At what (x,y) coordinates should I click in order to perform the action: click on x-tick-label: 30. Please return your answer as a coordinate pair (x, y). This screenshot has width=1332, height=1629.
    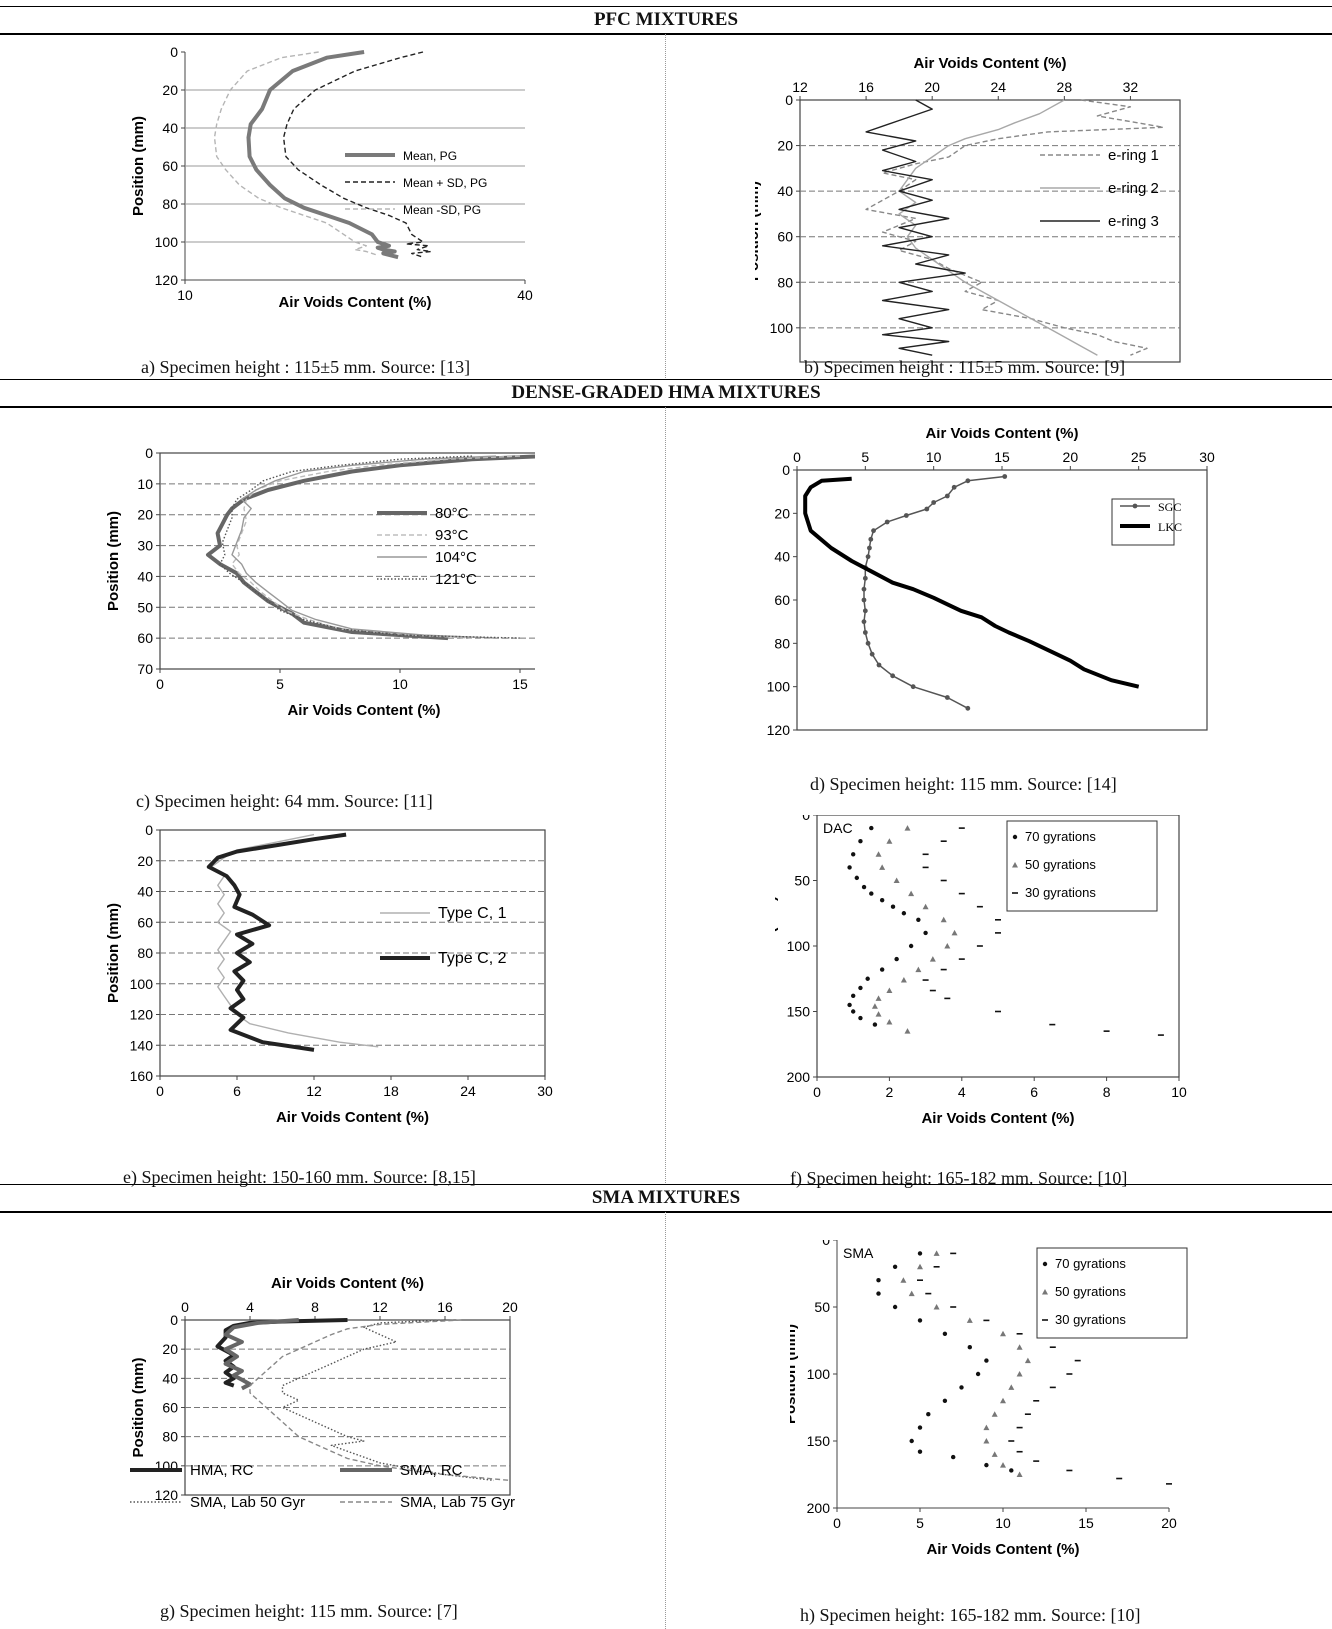
    Looking at the image, I should click on (545, 1091).